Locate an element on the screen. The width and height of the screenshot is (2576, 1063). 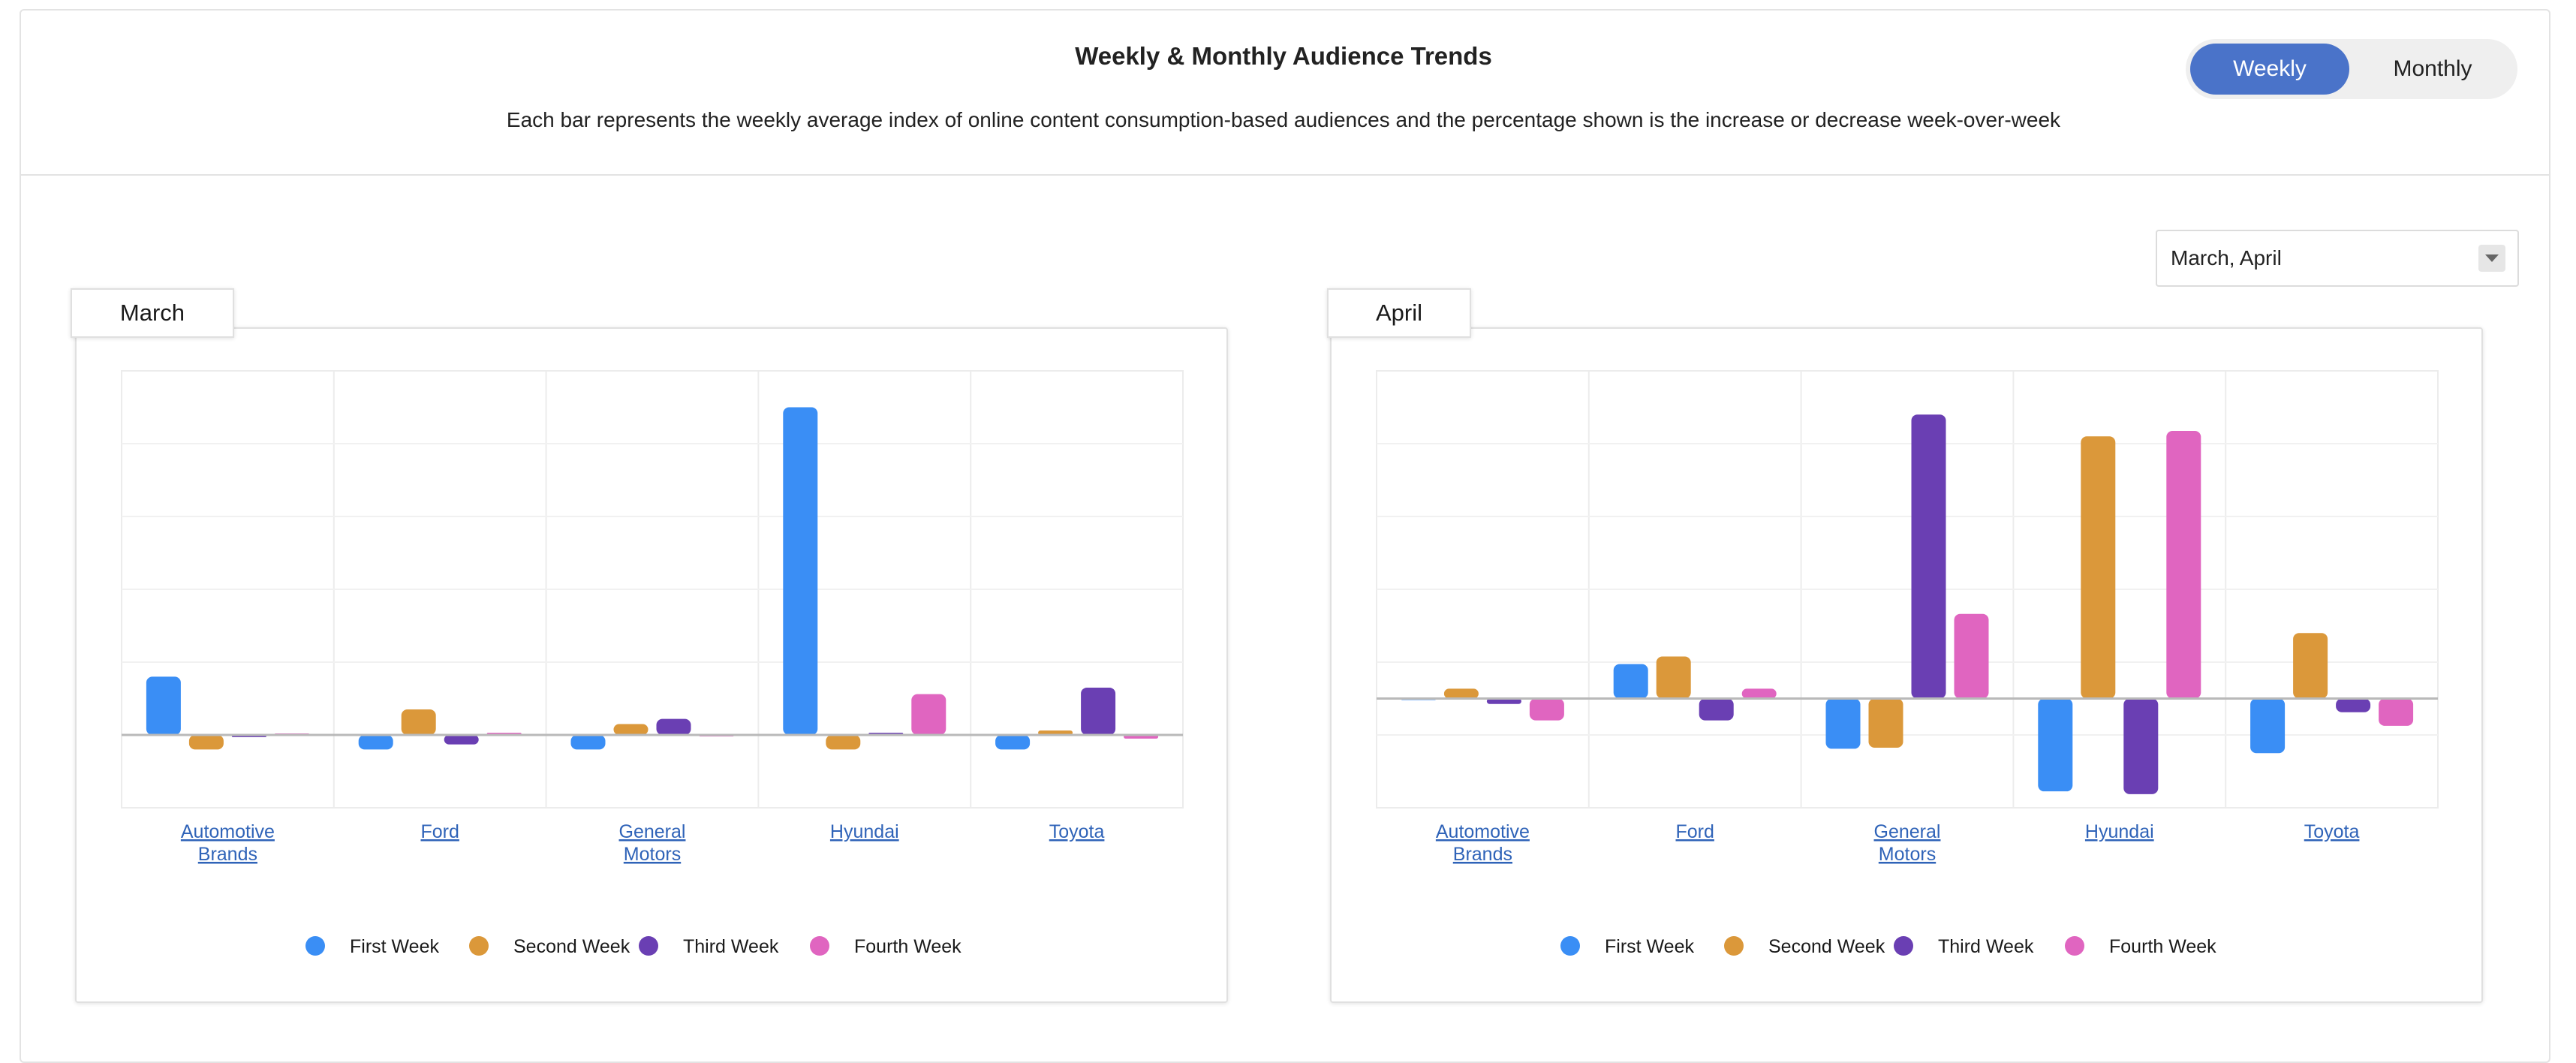
header-divider is located at coordinates (1284, 175).